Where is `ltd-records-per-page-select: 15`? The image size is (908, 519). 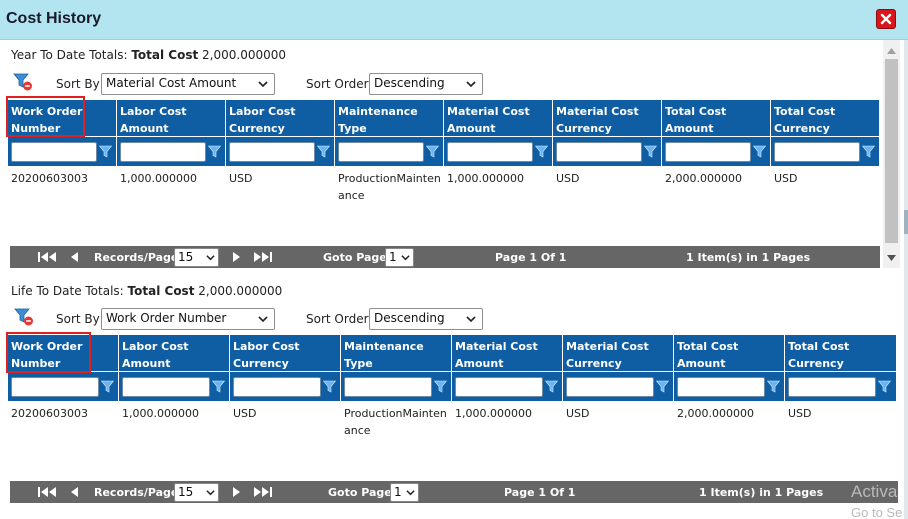
ltd-records-per-page-select: 15 is located at coordinates (196, 492).